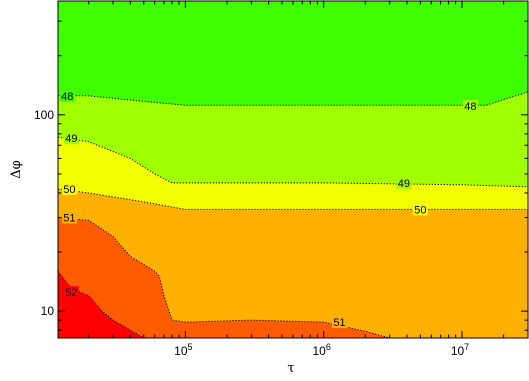 This screenshot has width=529, height=381. What do you see at coordinates (101, 304) in the screenshot?
I see `region->52` at bounding box center [101, 304].